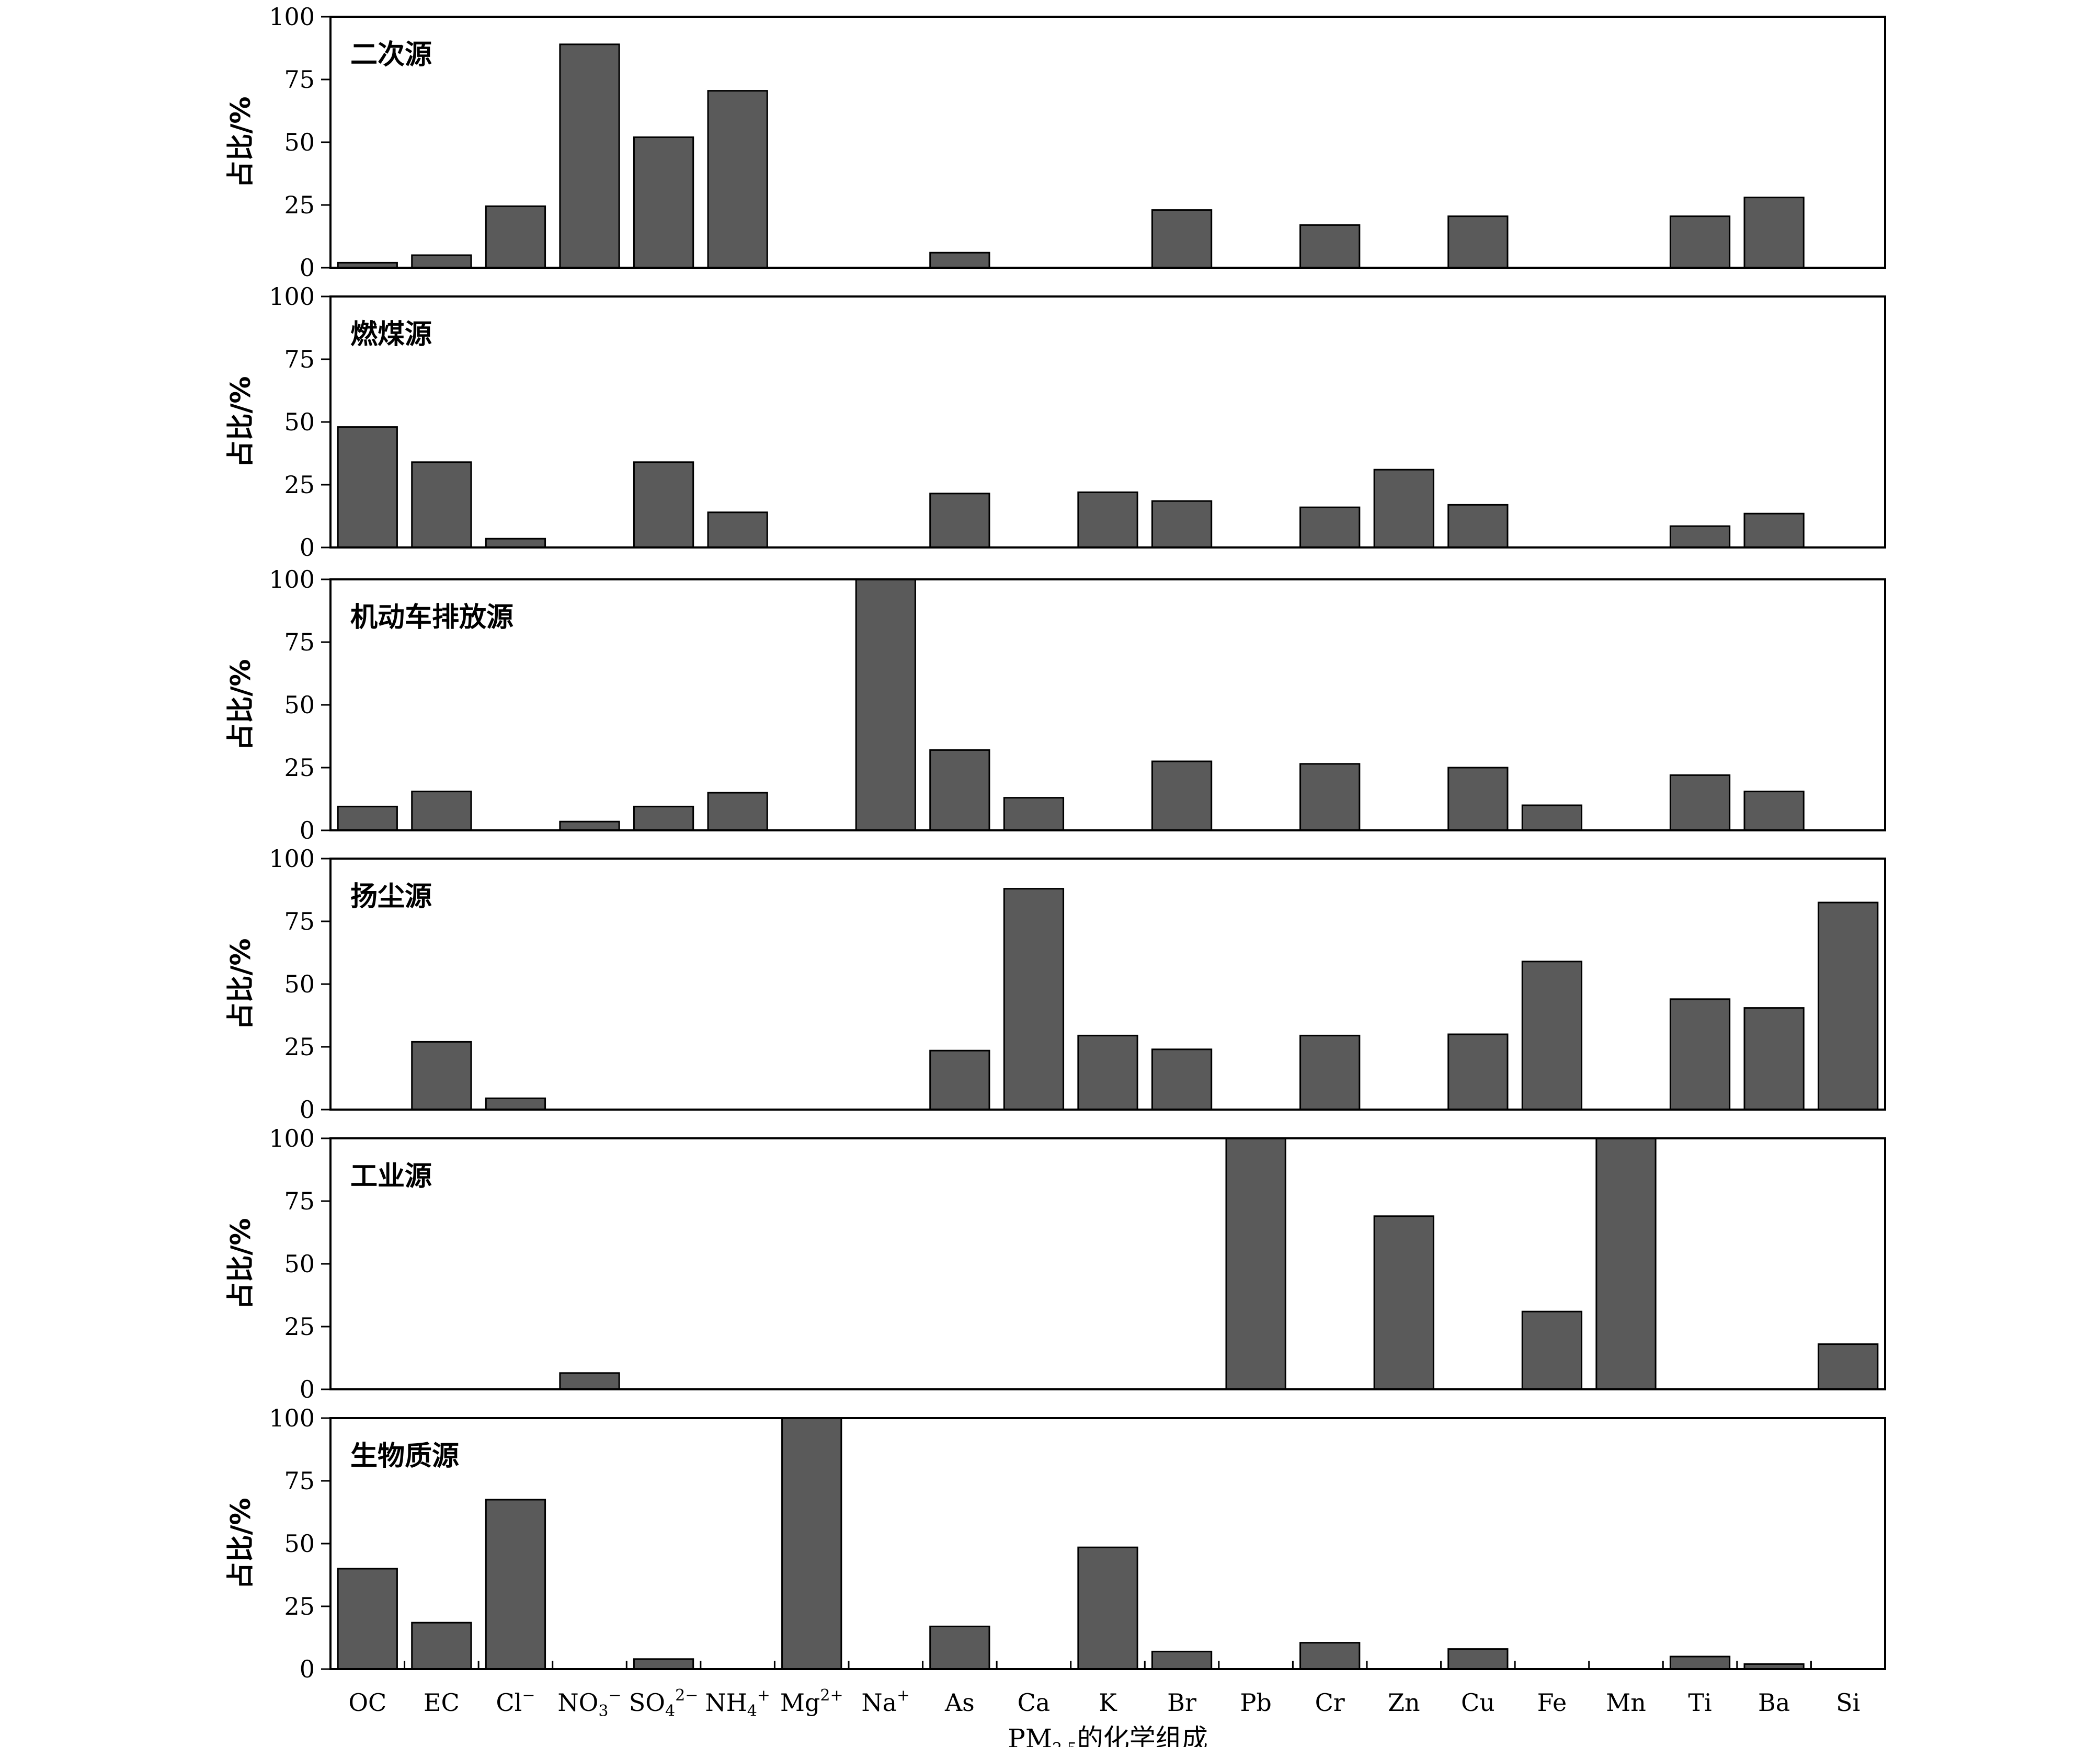 The image size is (2100, 1747). I want to click on x-tick-label: Fe, so click(1552, 1703).